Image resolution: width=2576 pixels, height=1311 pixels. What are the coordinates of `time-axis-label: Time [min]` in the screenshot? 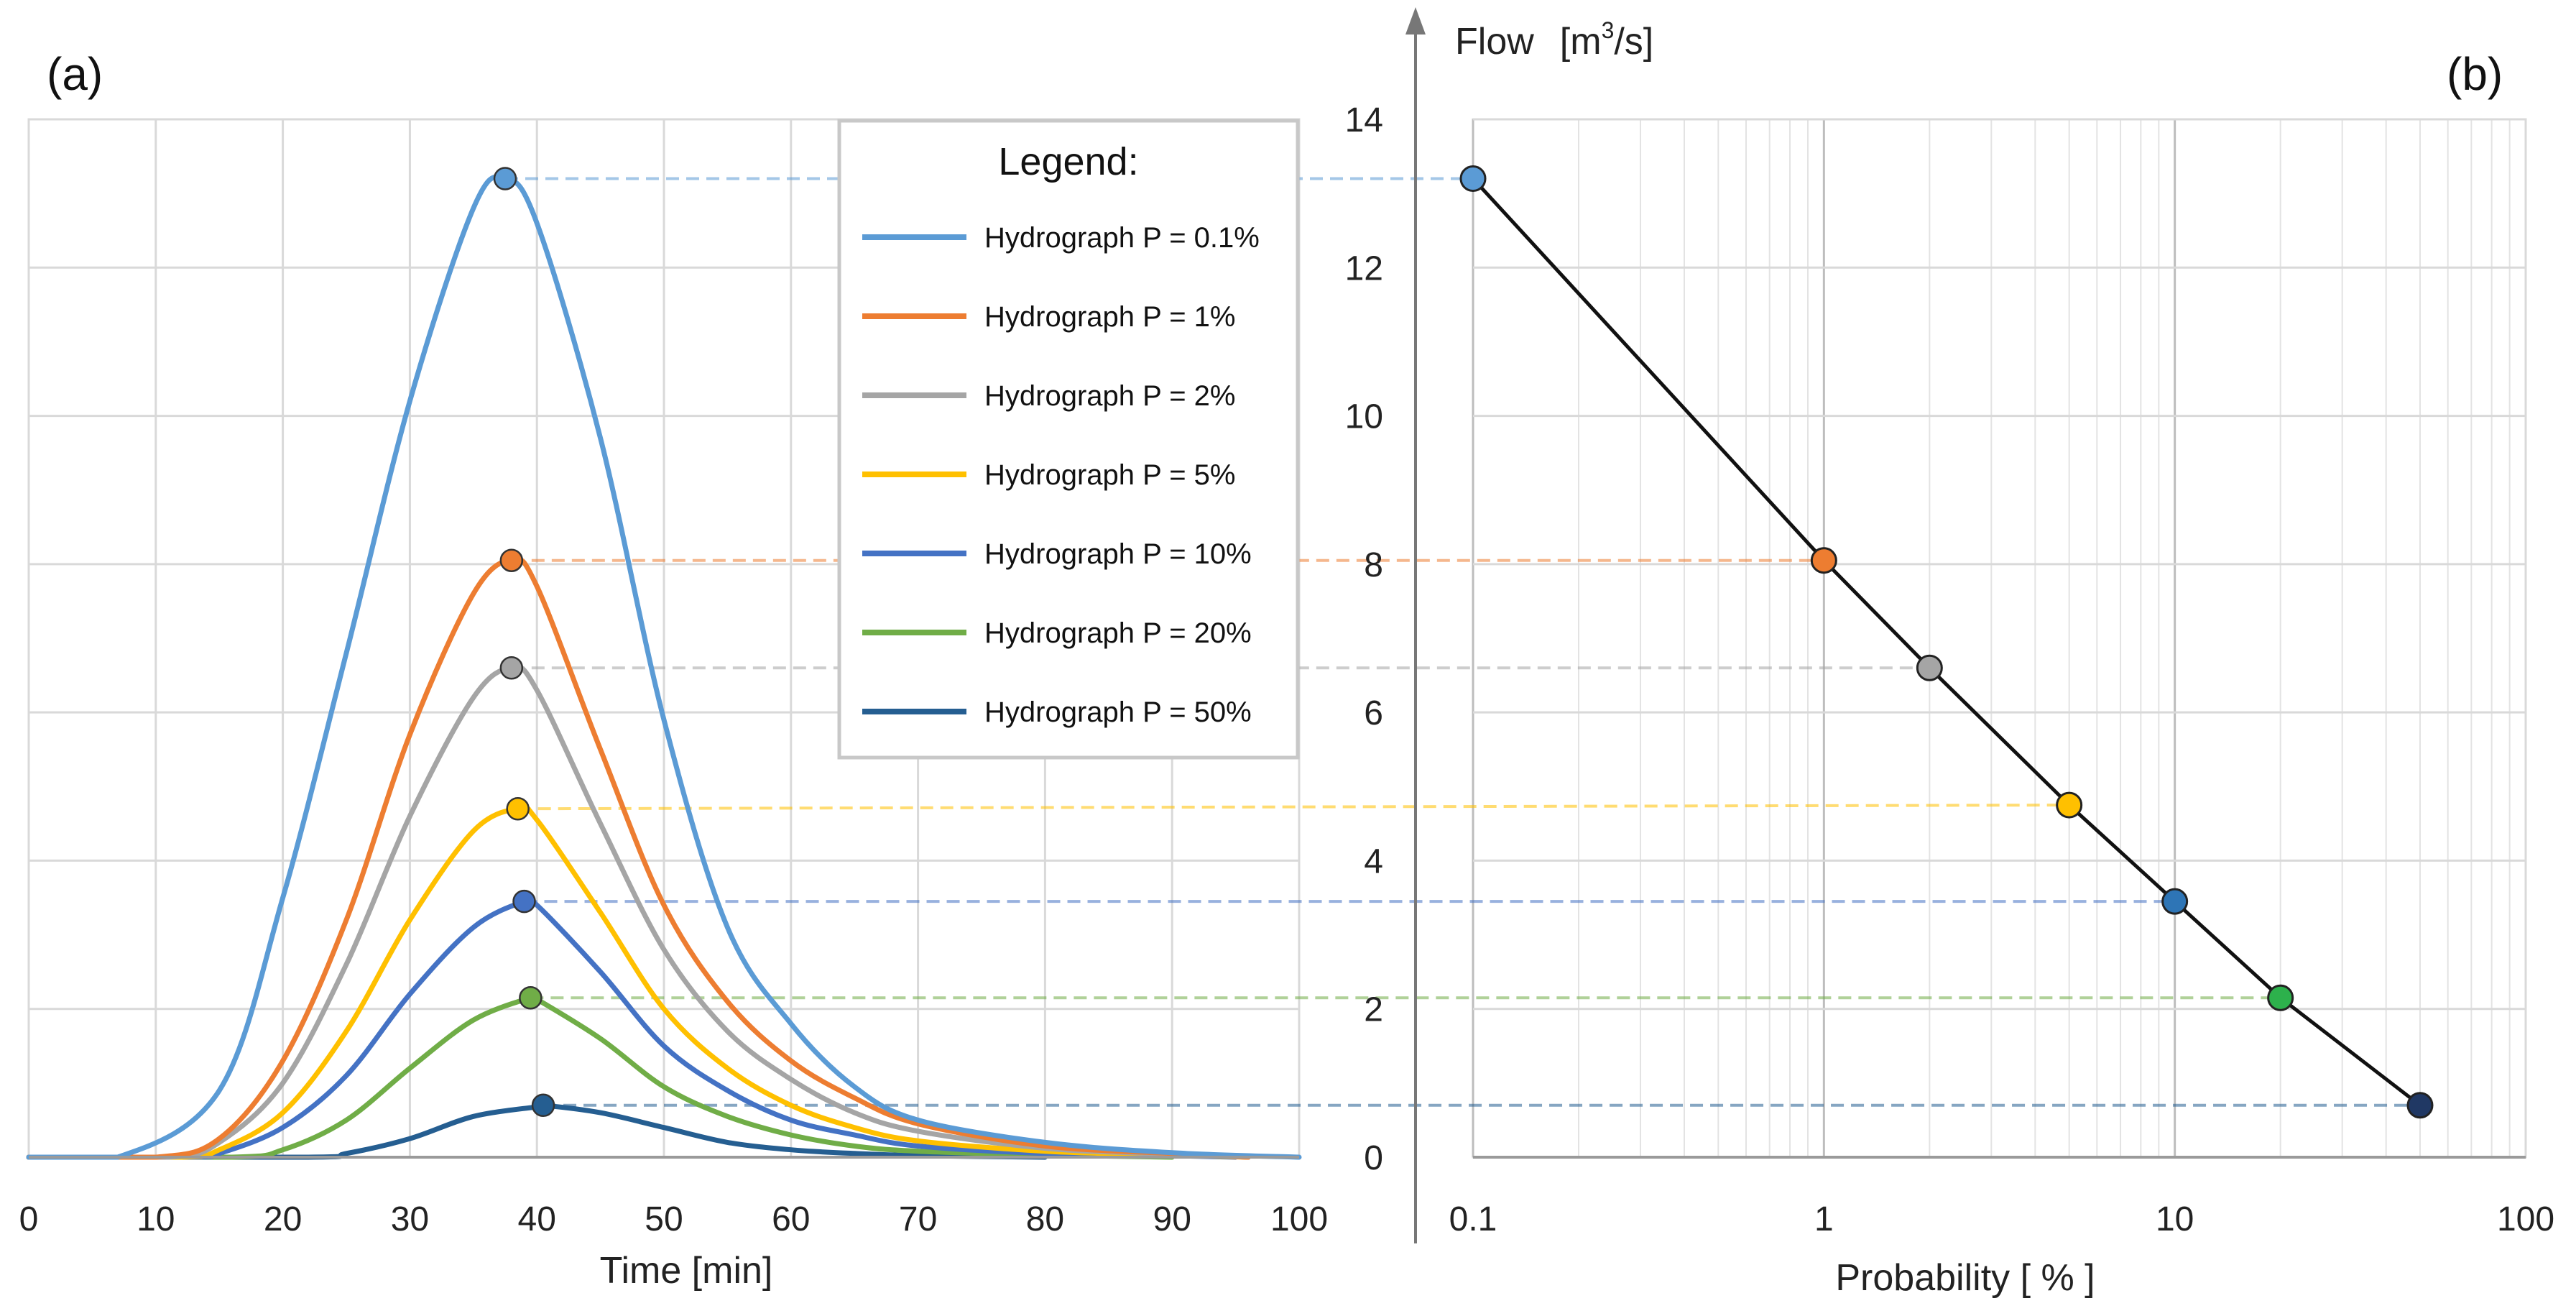 It's located at (686, 1271).